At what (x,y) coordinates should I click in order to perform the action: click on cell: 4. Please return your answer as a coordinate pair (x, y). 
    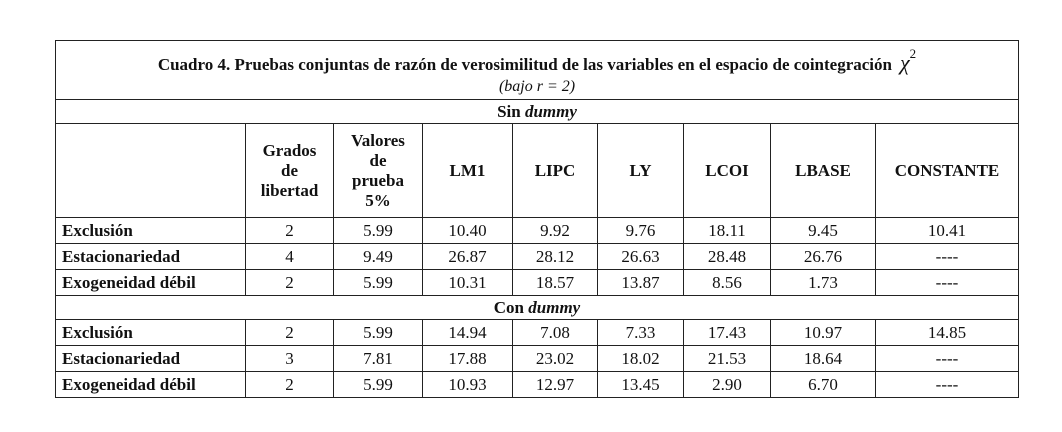
    Looking at the image, I should click on (289, 256).